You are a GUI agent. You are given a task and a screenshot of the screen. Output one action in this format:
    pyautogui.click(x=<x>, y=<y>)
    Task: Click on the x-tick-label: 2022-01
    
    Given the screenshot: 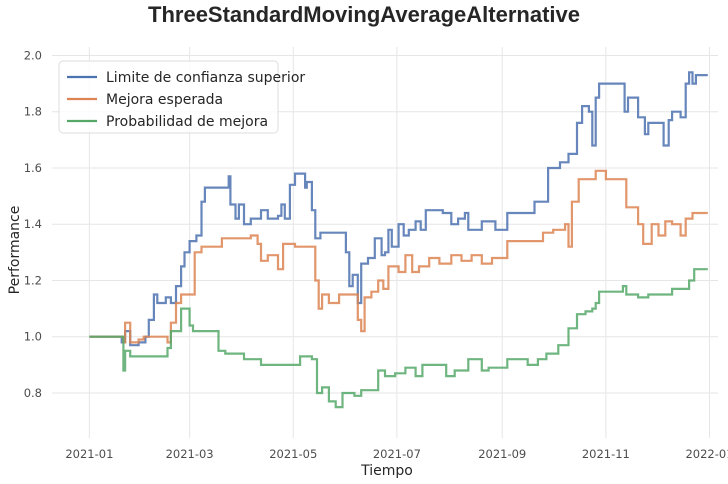 What is the action you would take?
    pyautogui.click(x=706, y=454)
    